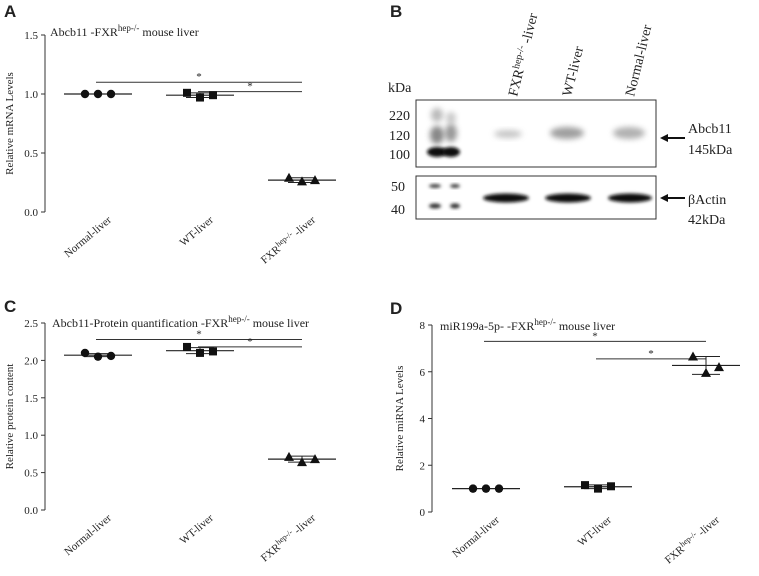 The width and height of the screenshot is (759, 576). What do you see at coordinates (399, 136) in the screenshot?
I see `marker-120: 120` at bounding box center [399, 136].